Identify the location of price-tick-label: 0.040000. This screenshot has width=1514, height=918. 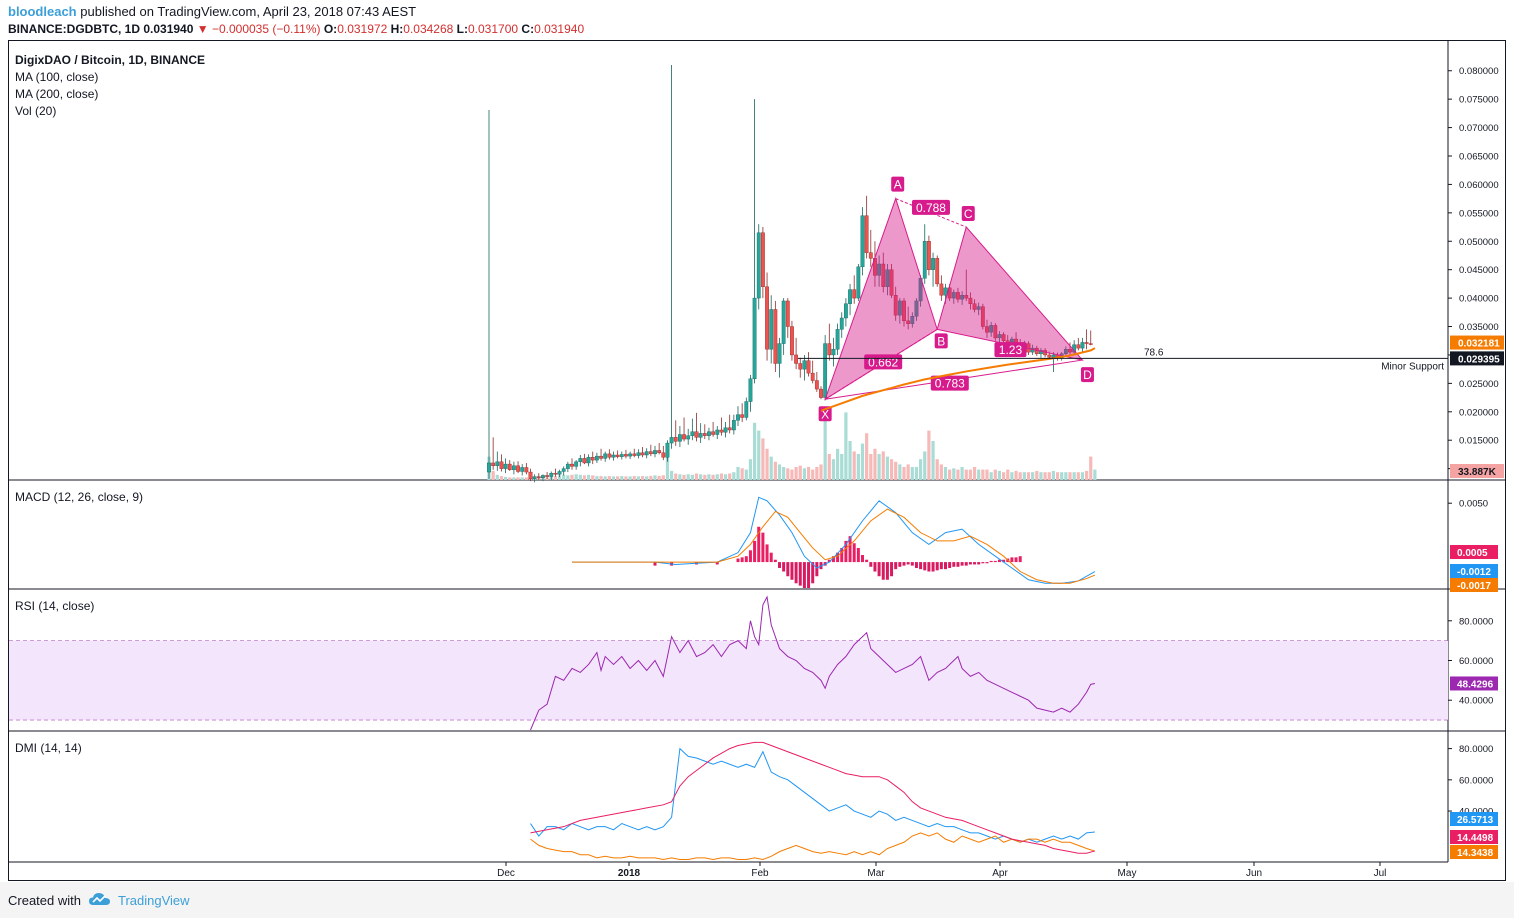
(1479, 299).